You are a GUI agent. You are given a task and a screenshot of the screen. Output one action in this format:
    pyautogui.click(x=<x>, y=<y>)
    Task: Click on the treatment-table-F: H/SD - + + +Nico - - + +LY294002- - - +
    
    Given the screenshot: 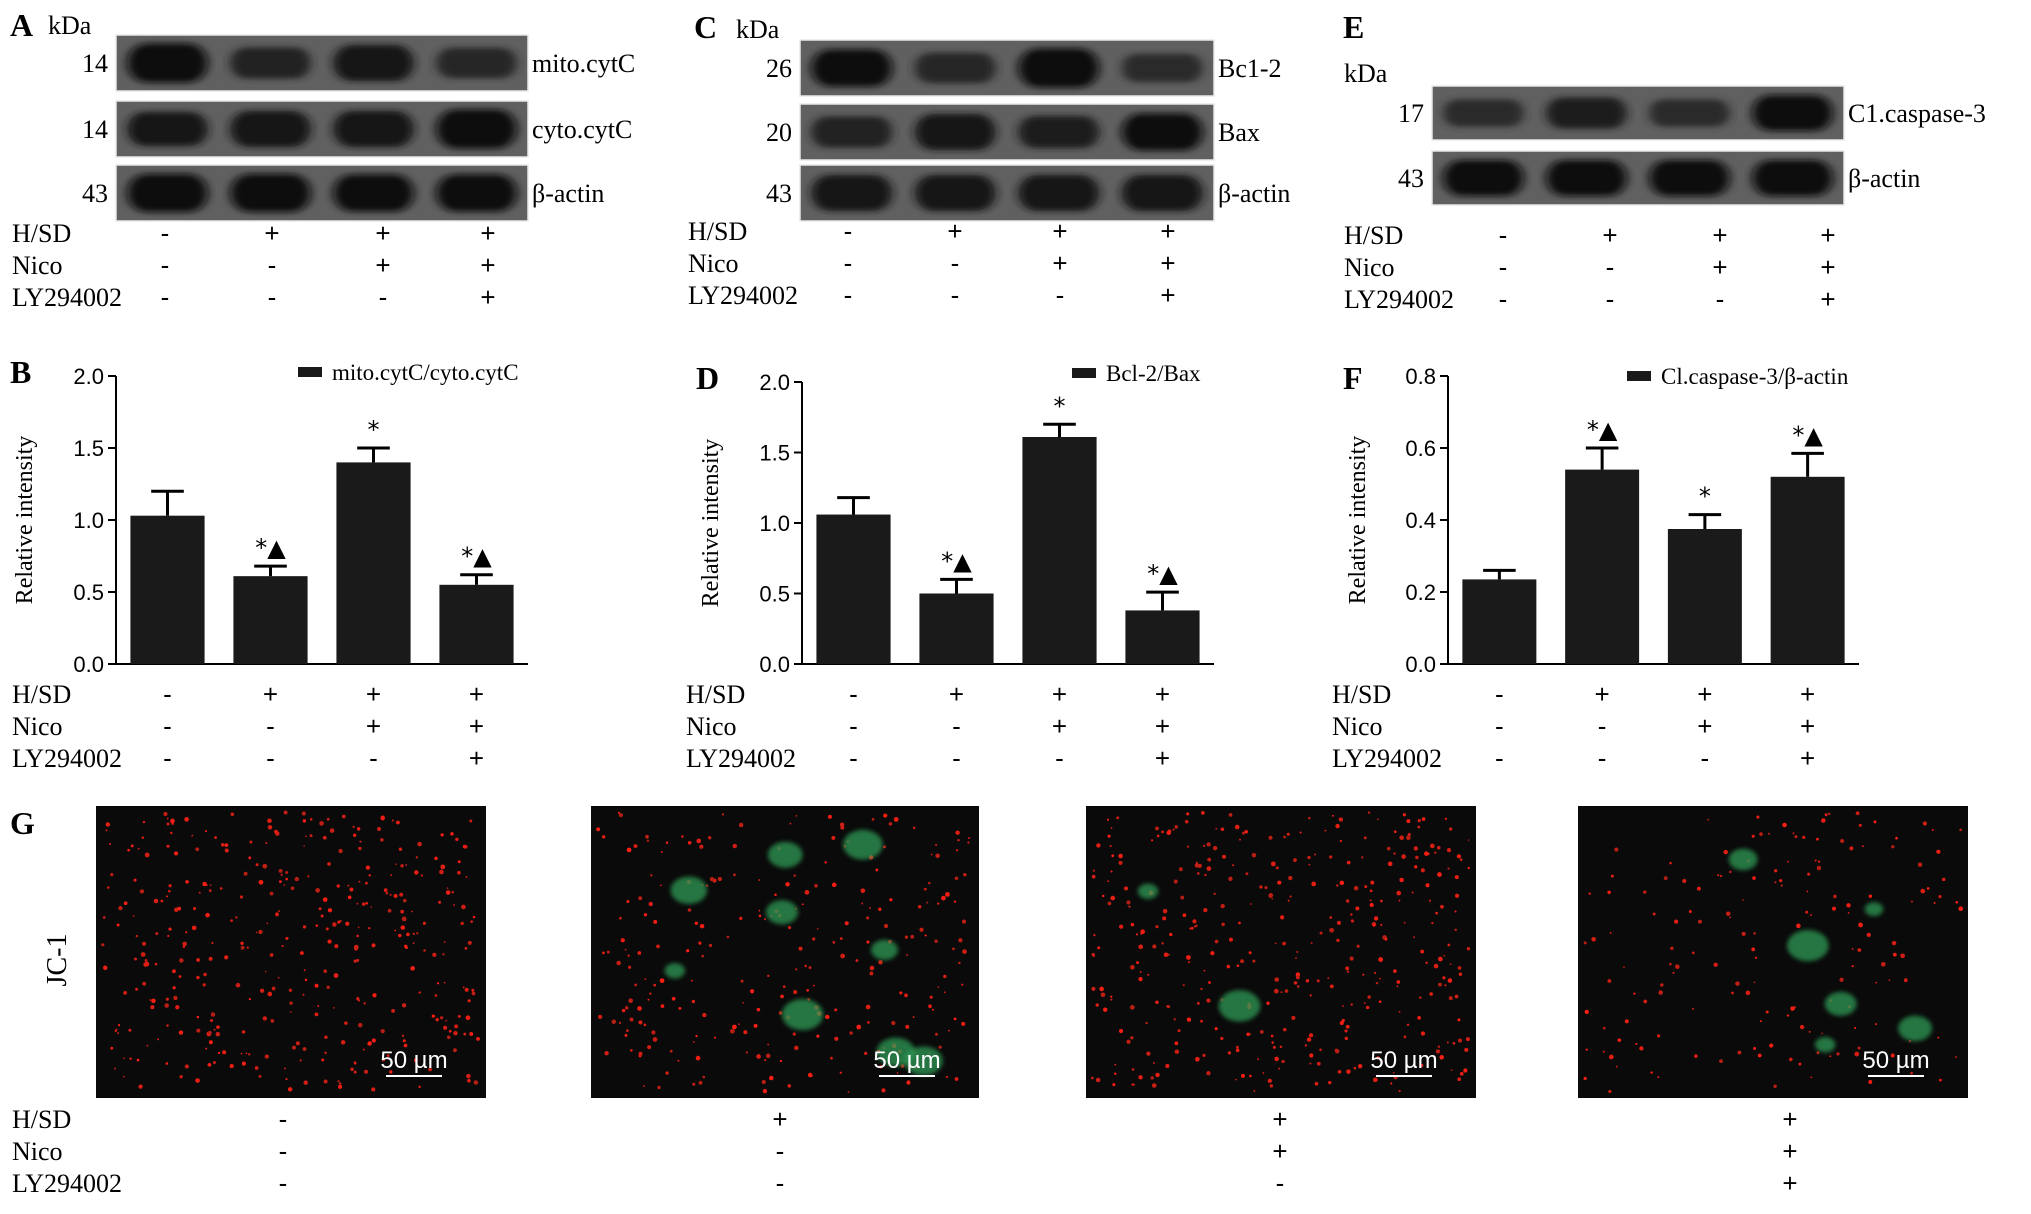 What is the action you would take?
    pyautogui.click(x=1573, y=726)
    